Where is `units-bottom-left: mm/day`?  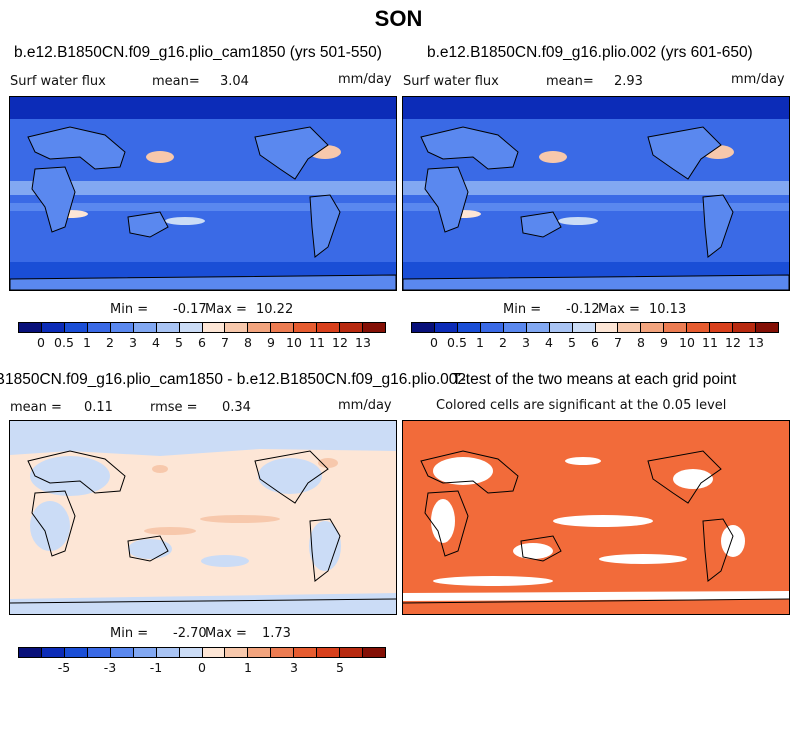
units-bottom-left: mm/day is located at coordinates (365, 405).